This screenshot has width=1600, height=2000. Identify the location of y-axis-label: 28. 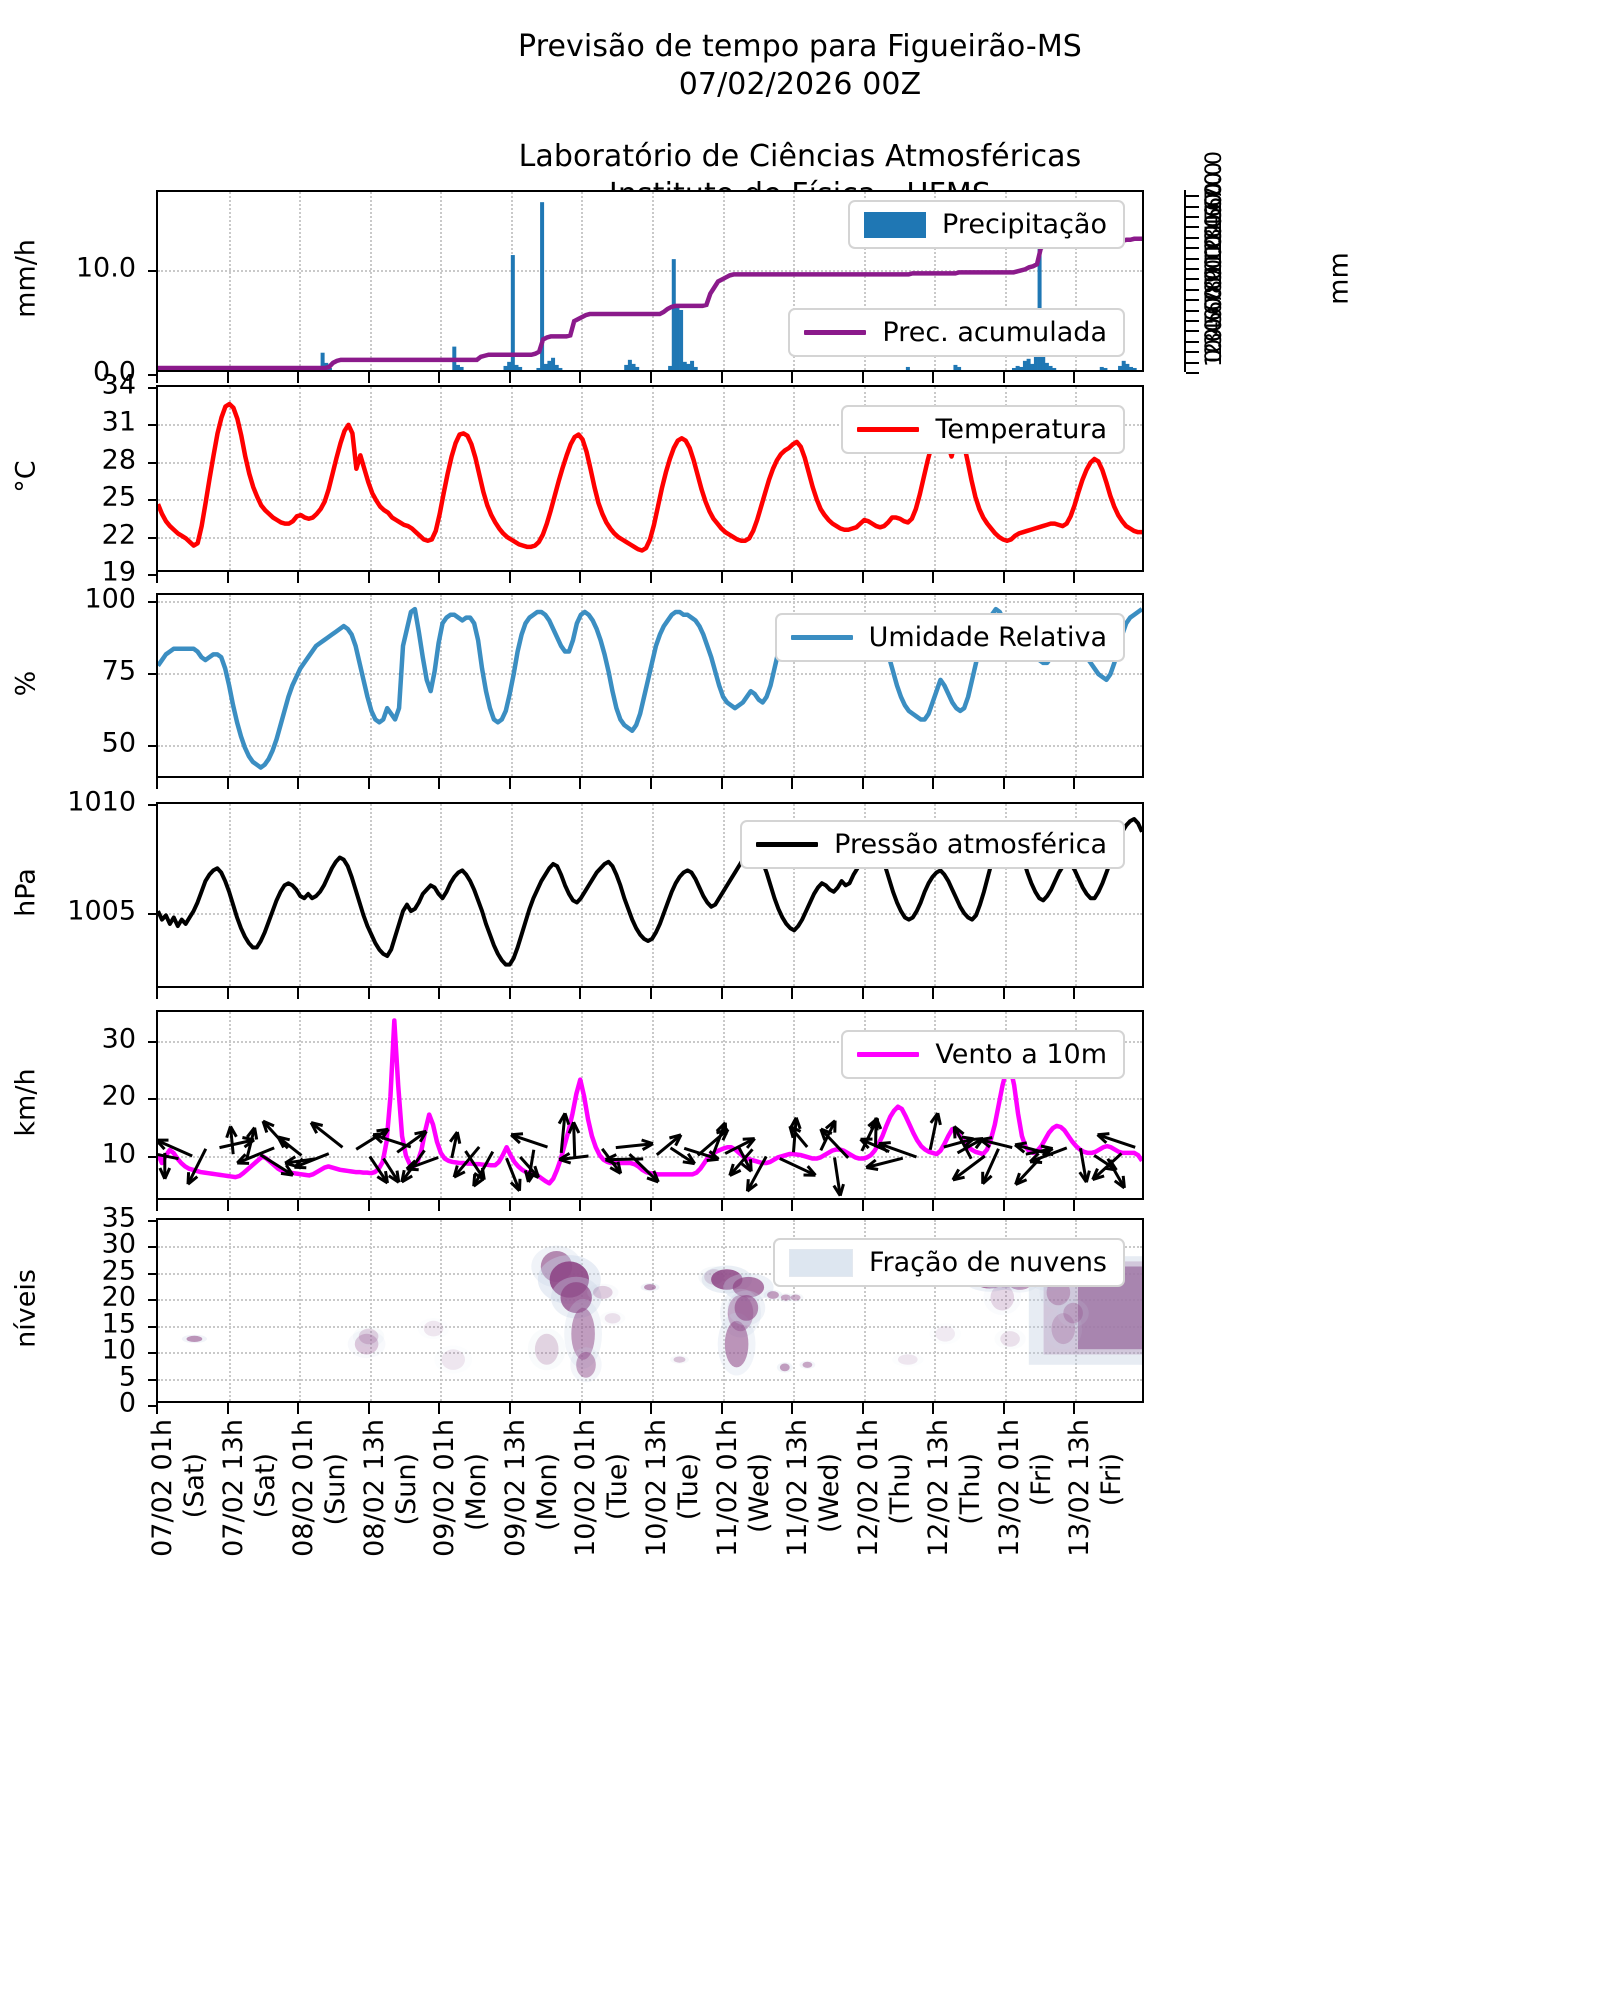
(118, 460).